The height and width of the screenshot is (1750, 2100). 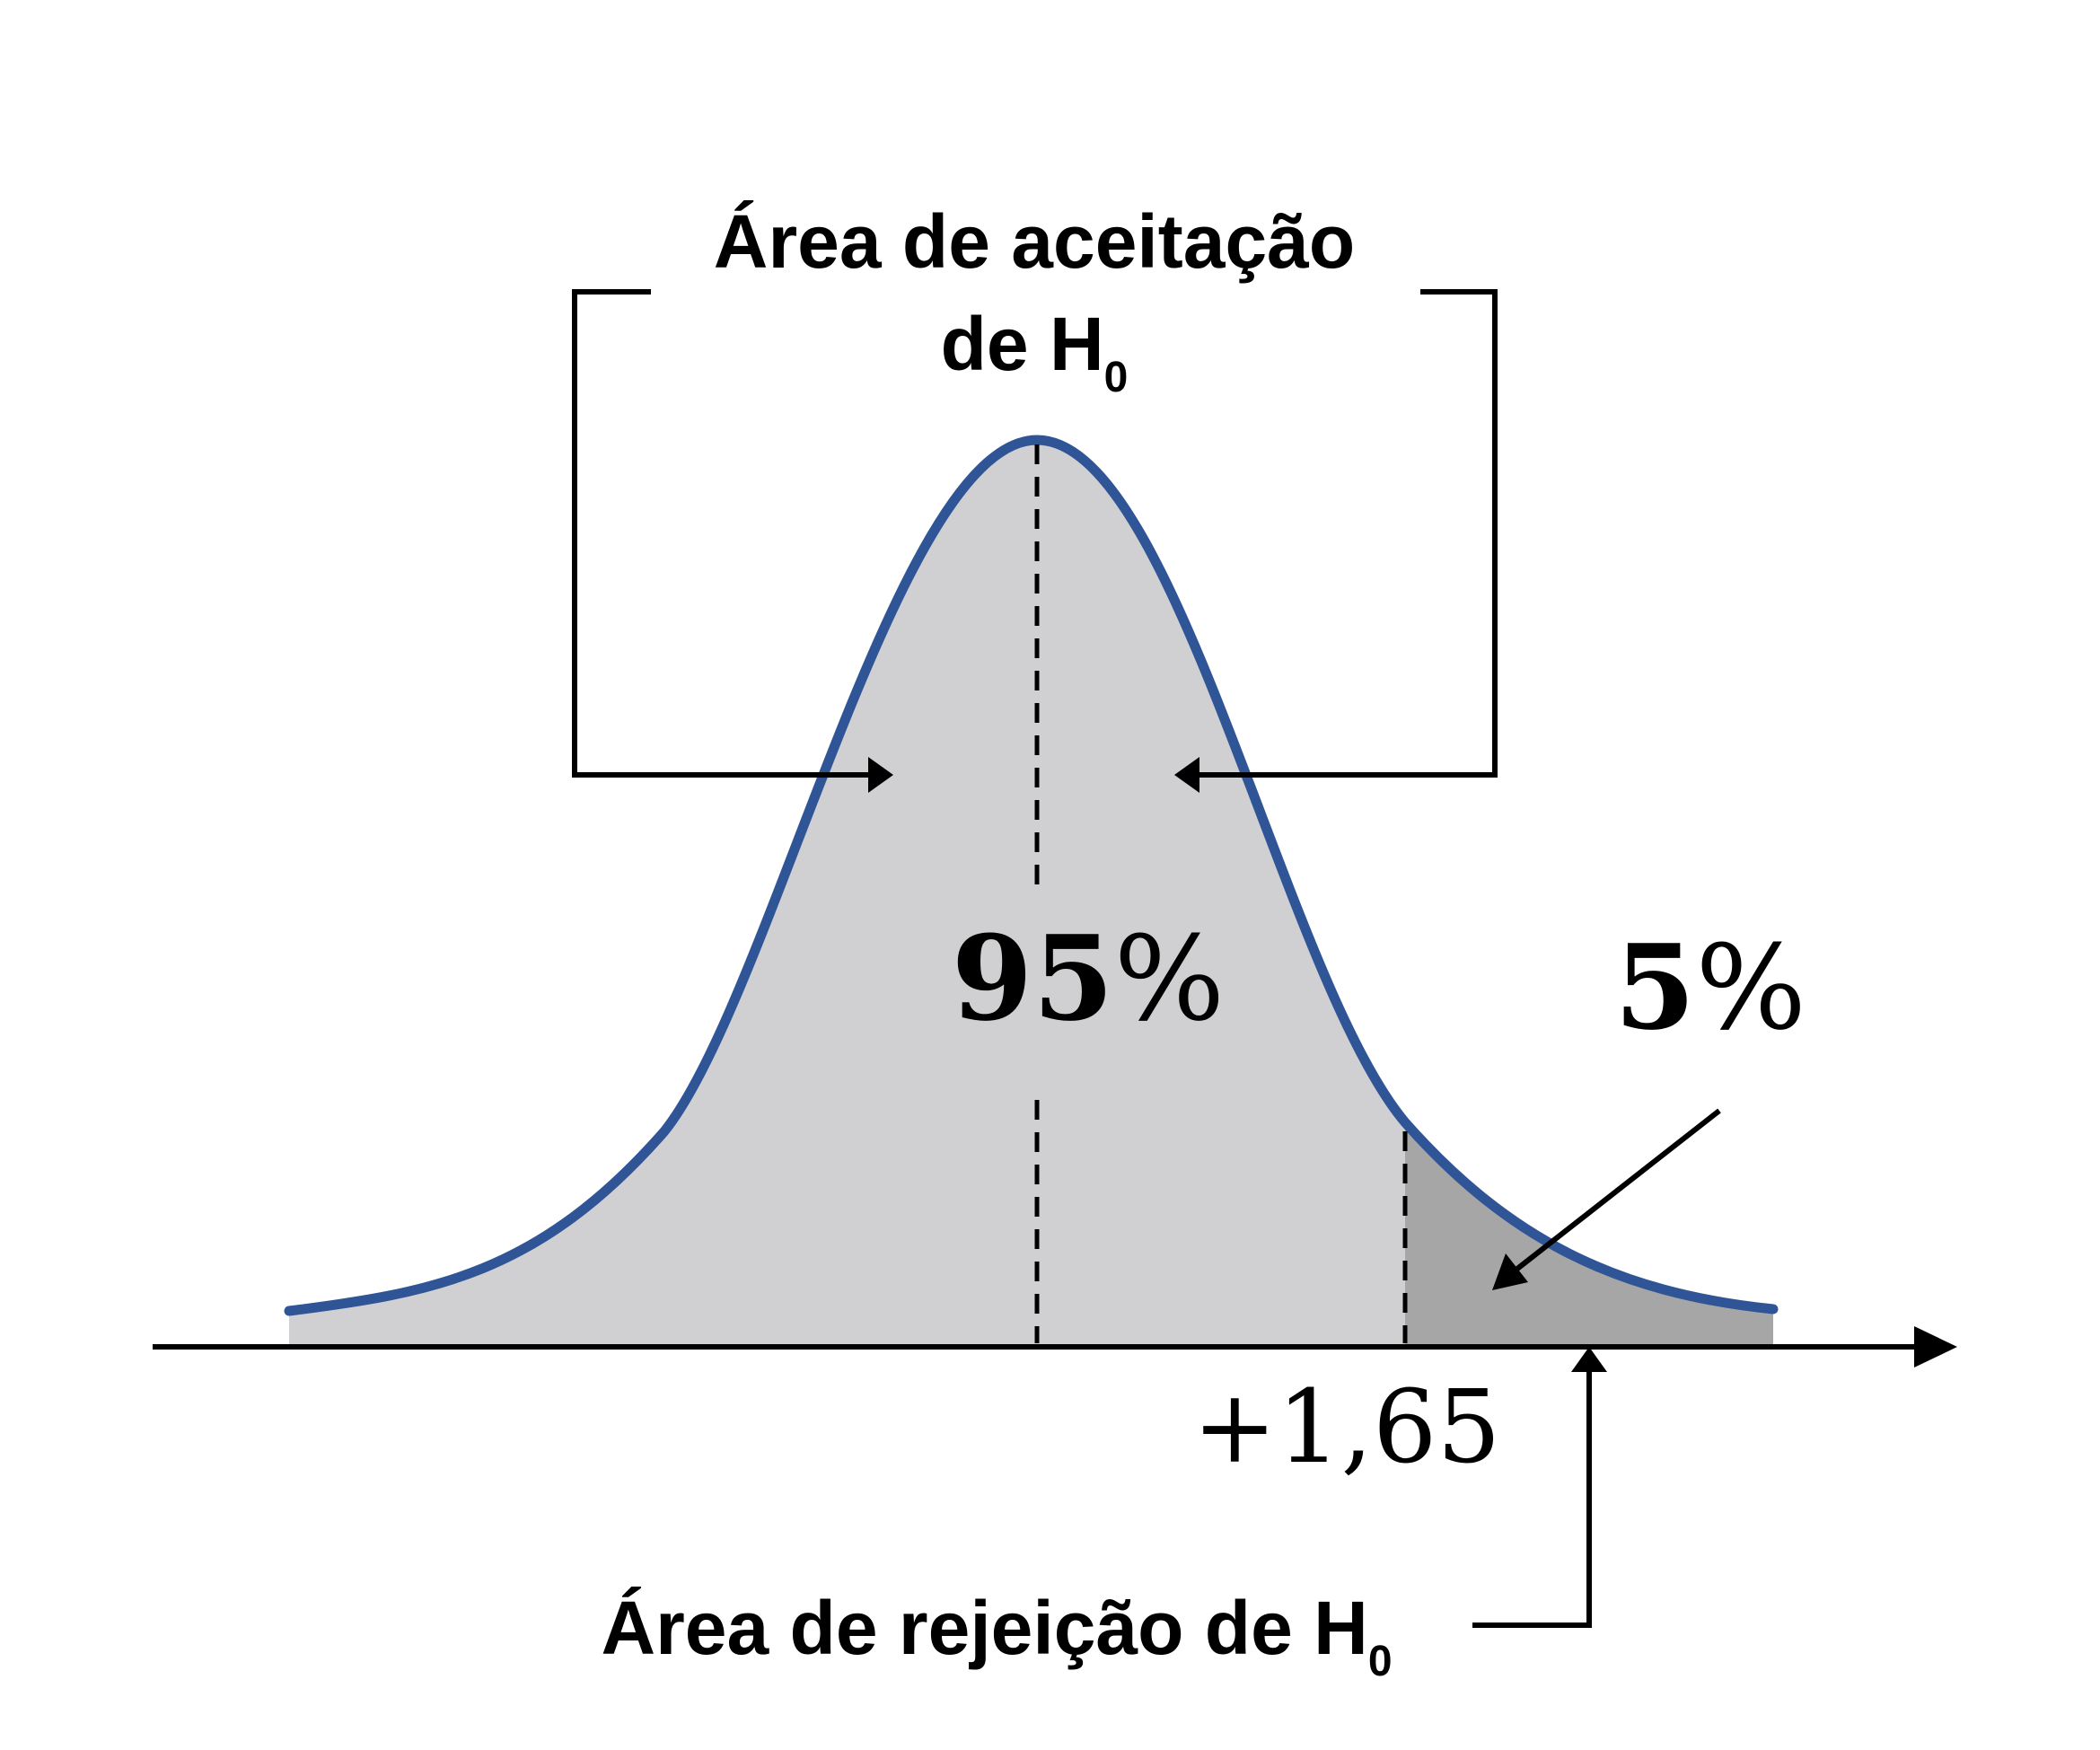 What do you see at coordinates (1380, 1661) in the screenshot?
I see `rejection-label-subscript: 0` at bounding box center [1380, 1661].